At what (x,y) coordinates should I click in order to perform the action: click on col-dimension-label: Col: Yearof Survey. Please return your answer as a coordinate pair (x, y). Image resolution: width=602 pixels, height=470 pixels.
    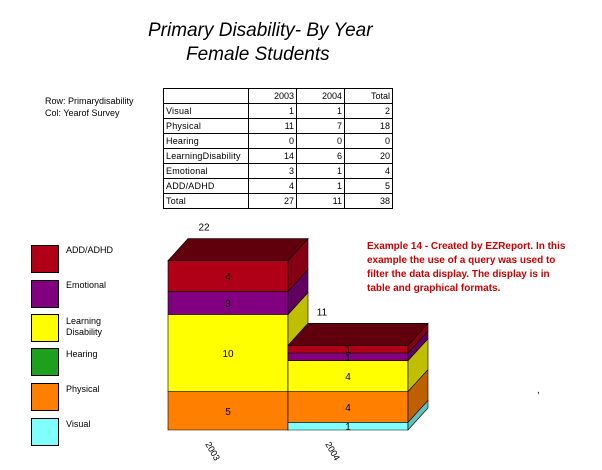
    Looking at the image, I should click on (82, 113).